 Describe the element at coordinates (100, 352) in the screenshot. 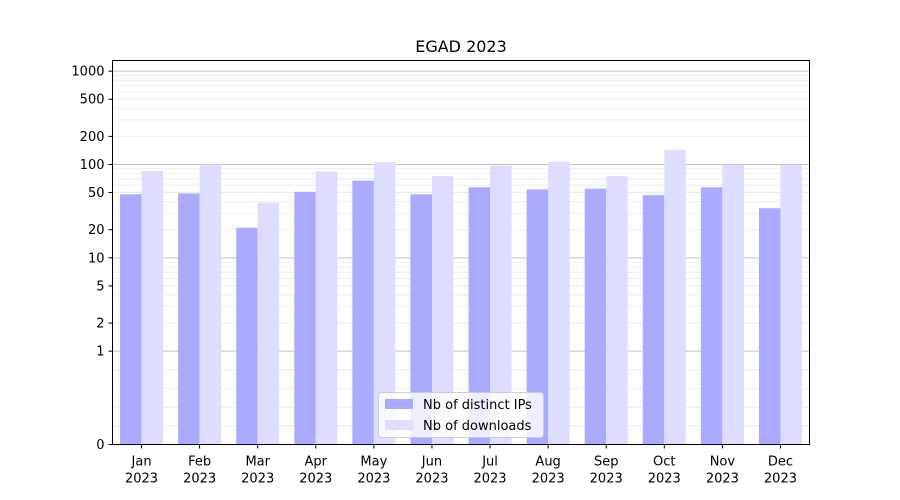

I see `y-tick-label: 1` at that location.